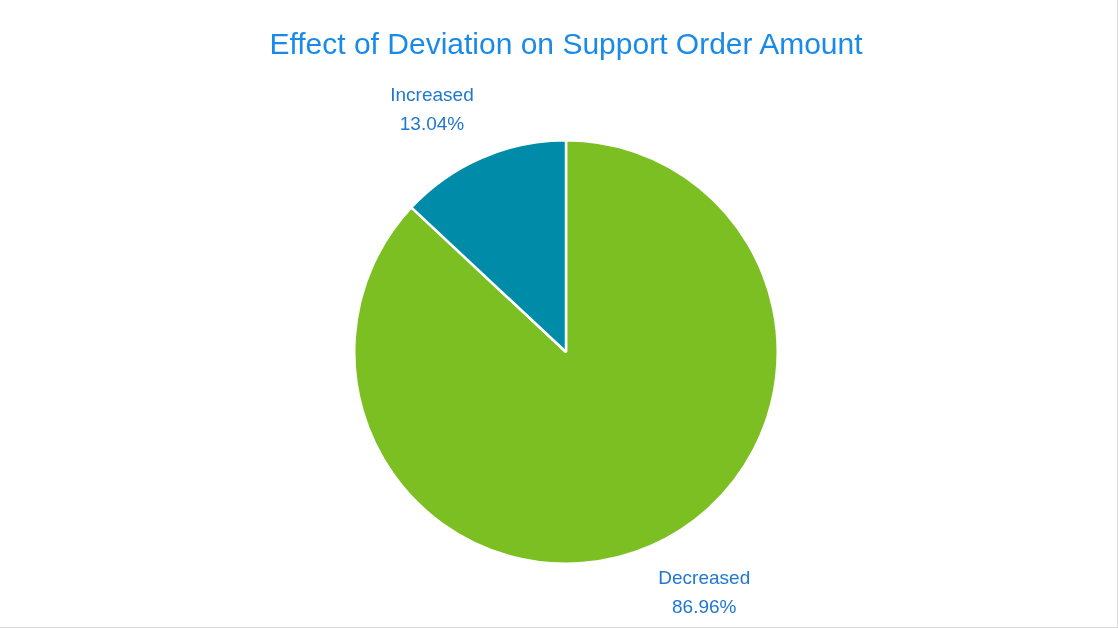  Describe the element at coordinates (704, 607) in the screenshot. I see `data-label: 86.96%` at that location.